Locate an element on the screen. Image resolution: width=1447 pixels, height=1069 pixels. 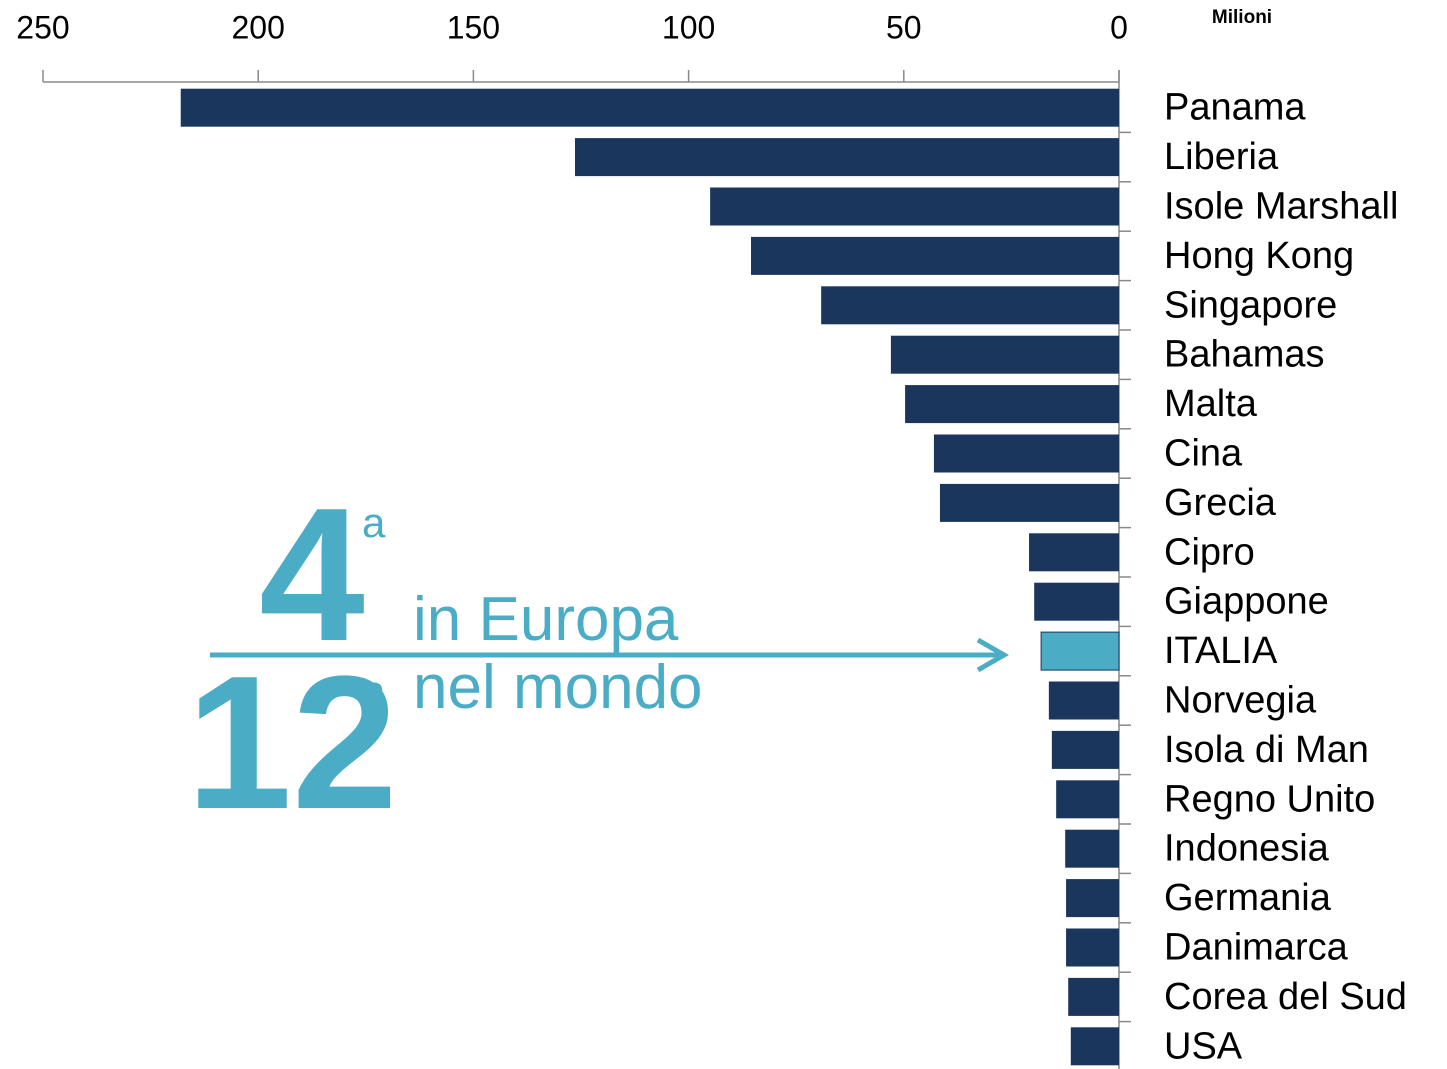
rank-world: 12 is located at coordinates (291, 743).